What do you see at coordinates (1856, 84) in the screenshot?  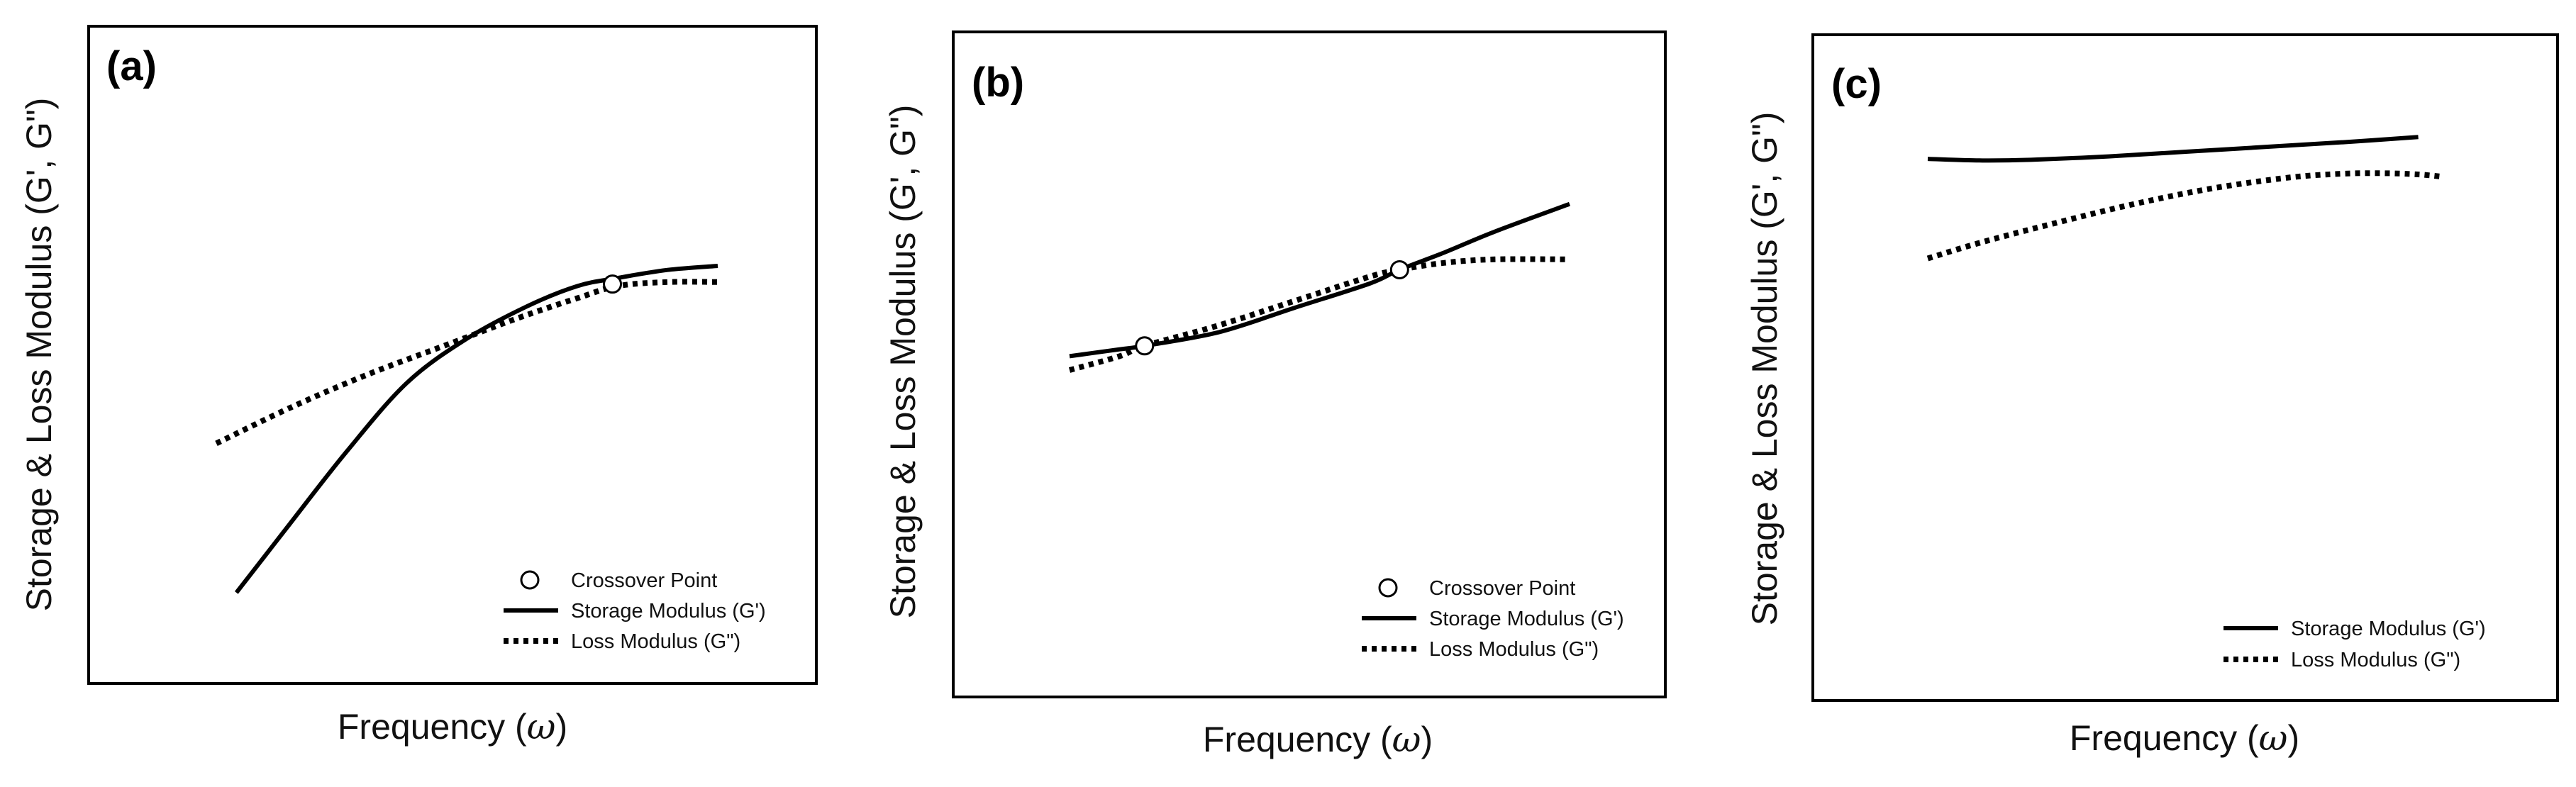 I see `panel-label: (c)` at bounding box center [1856, 84].